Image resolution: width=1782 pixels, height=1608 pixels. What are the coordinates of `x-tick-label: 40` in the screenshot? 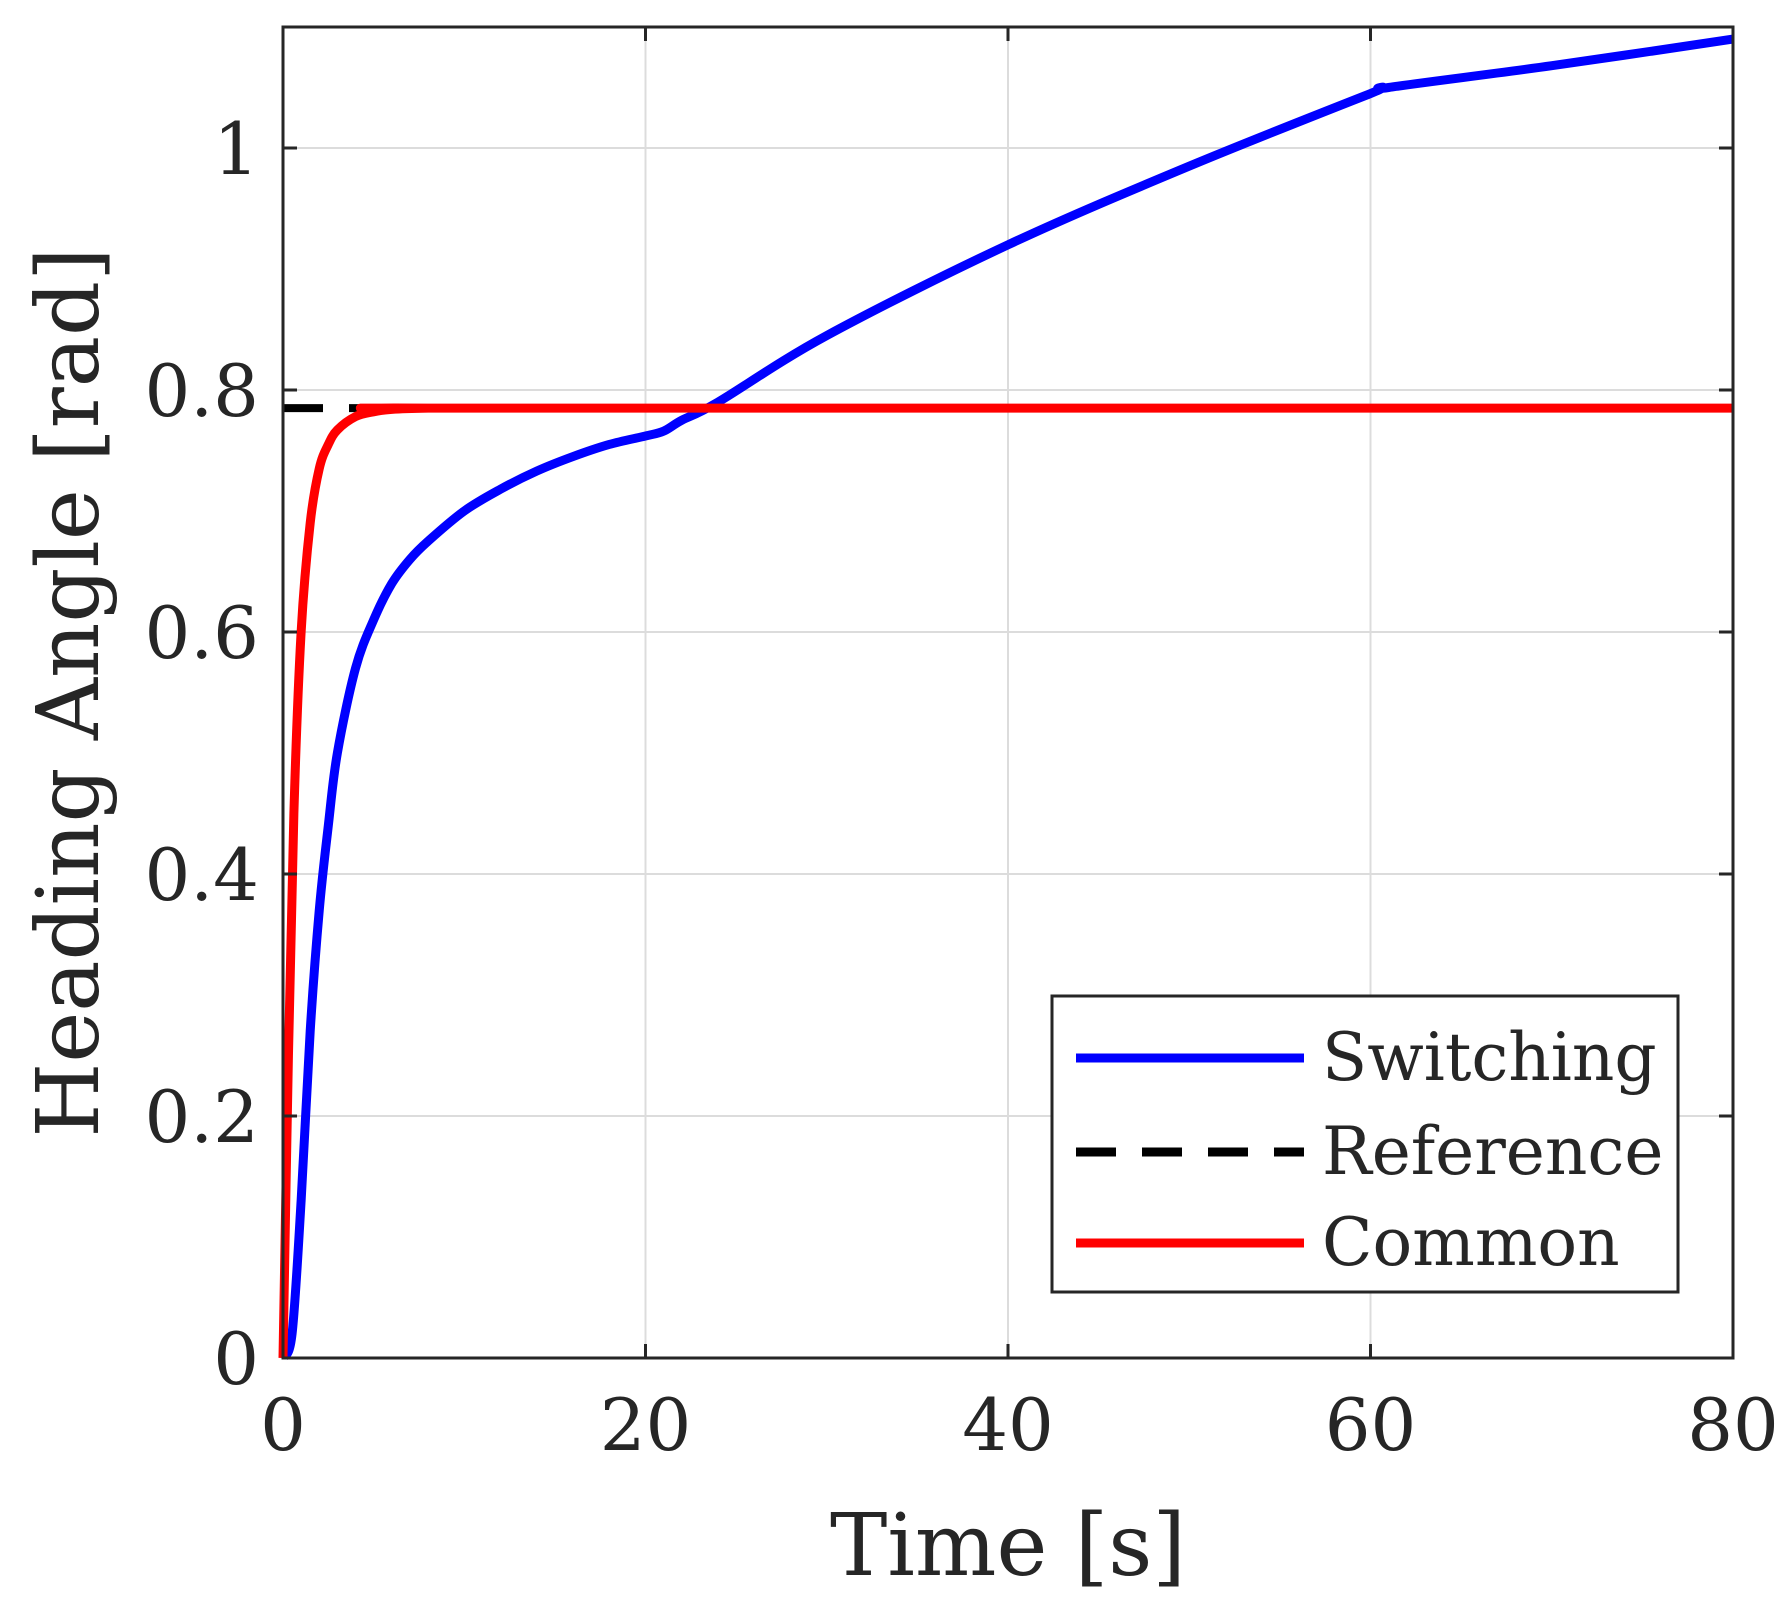 It's located at (1008, 1425).